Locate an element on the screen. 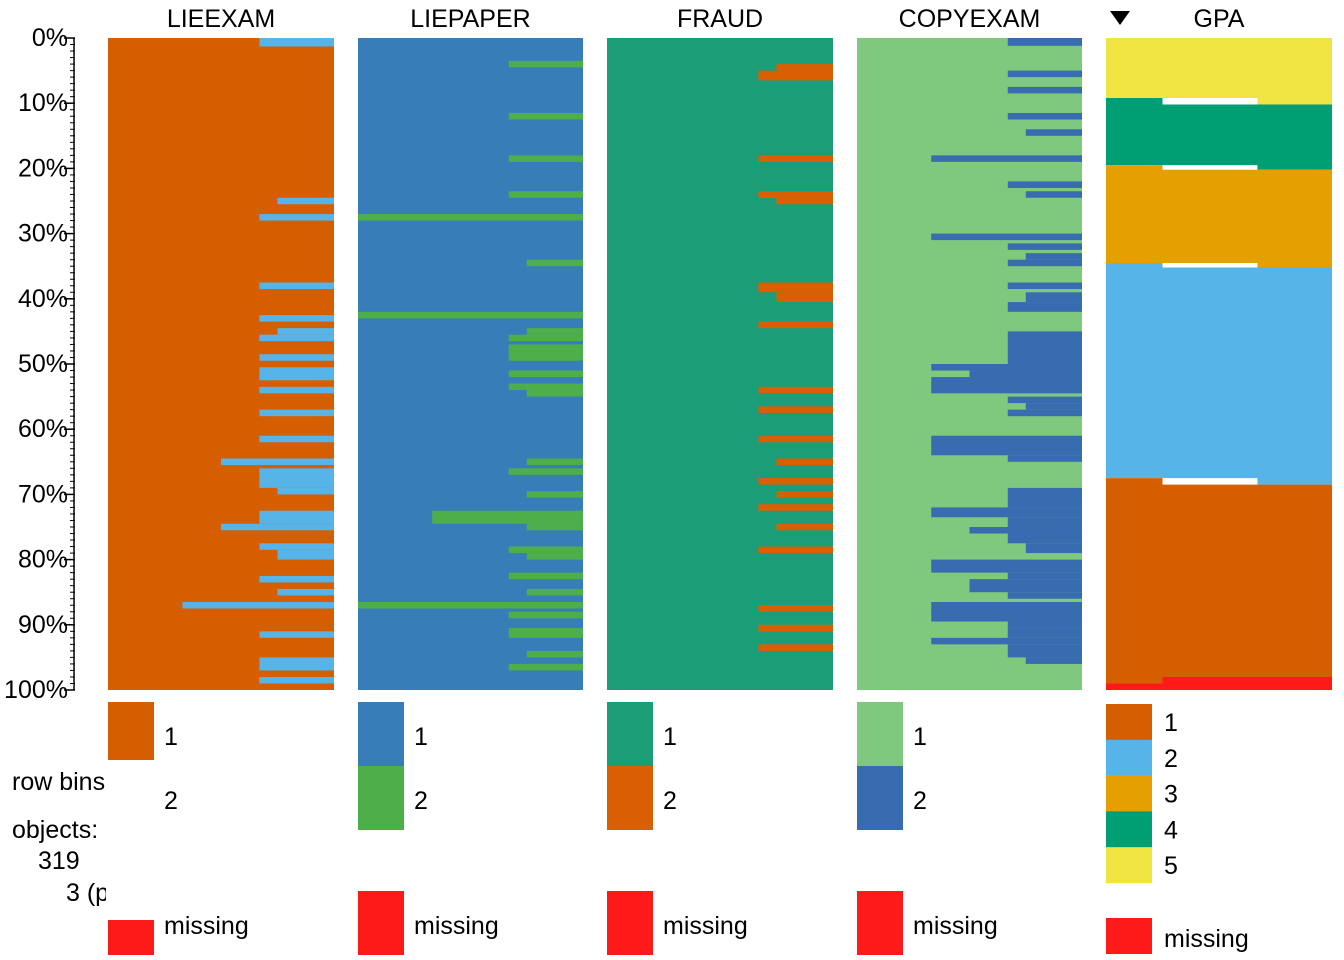  variable-header: GPA is located at coordinates (1219, 19).